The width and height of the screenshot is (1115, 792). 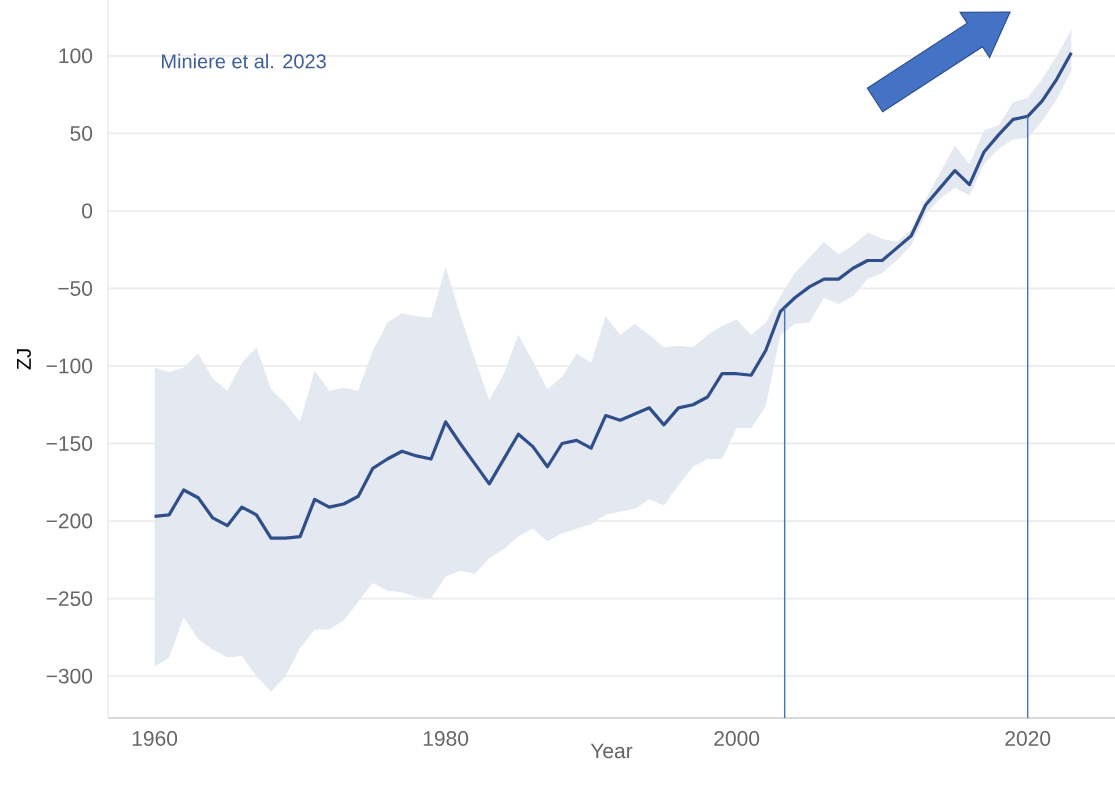 What do you see at coordinates (244, 61) in the screenshot?
I see `annotation: Miniere et al. 2023` at bounding box center [244, 61].